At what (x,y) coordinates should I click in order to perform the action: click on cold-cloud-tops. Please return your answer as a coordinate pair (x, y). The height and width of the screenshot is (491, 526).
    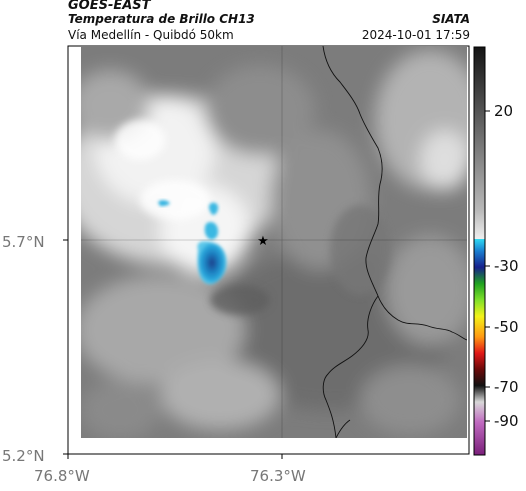
    Looking at the image, I should click on (192, 242).